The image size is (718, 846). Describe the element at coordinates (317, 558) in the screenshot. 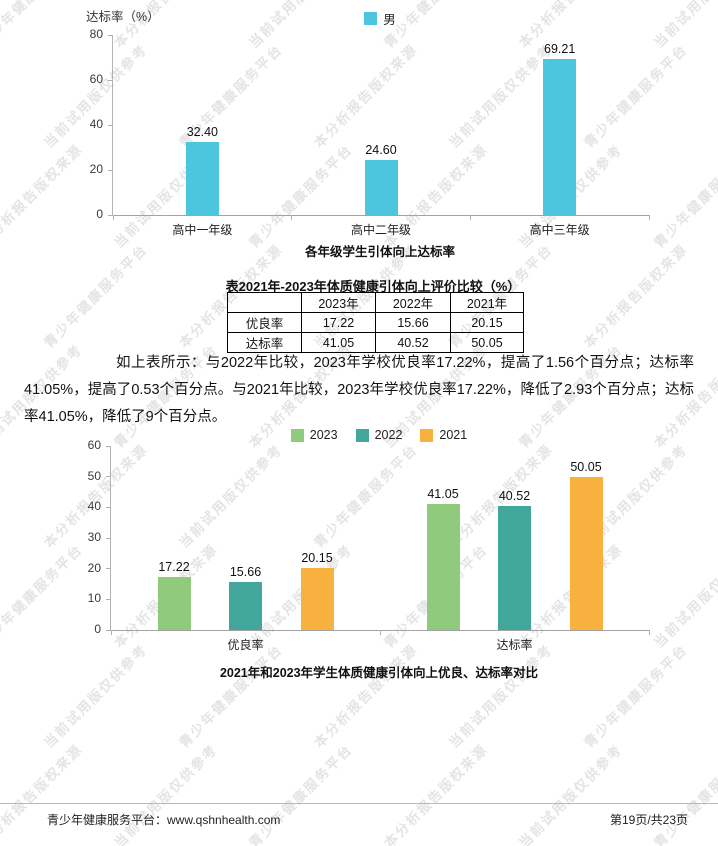

I see `bar-value-label: 20.15` at that location.